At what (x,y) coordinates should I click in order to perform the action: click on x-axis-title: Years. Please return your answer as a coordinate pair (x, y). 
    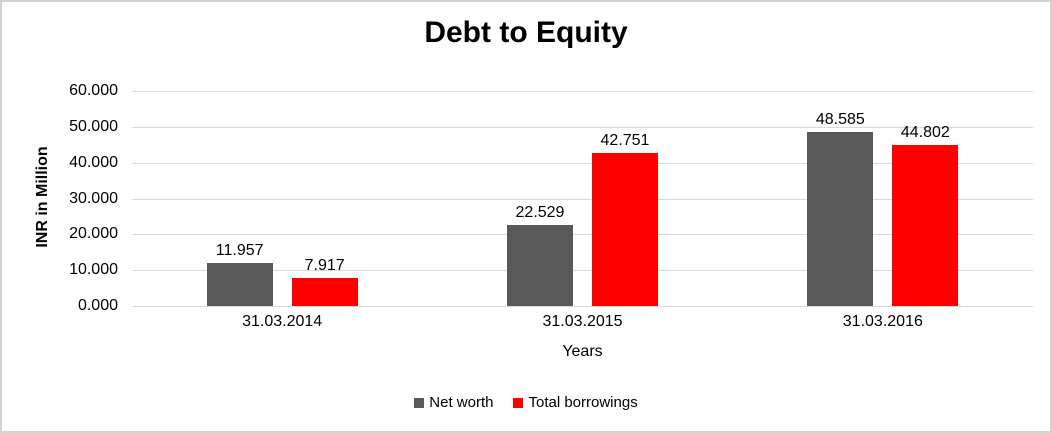
    Looking at the image, I should click on (582, 351).